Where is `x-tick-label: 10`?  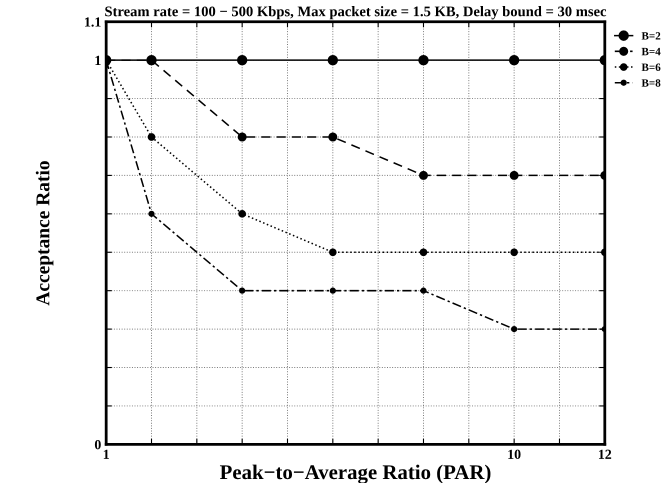
x-tick-label: 10 is located at coordinates (514, 454).